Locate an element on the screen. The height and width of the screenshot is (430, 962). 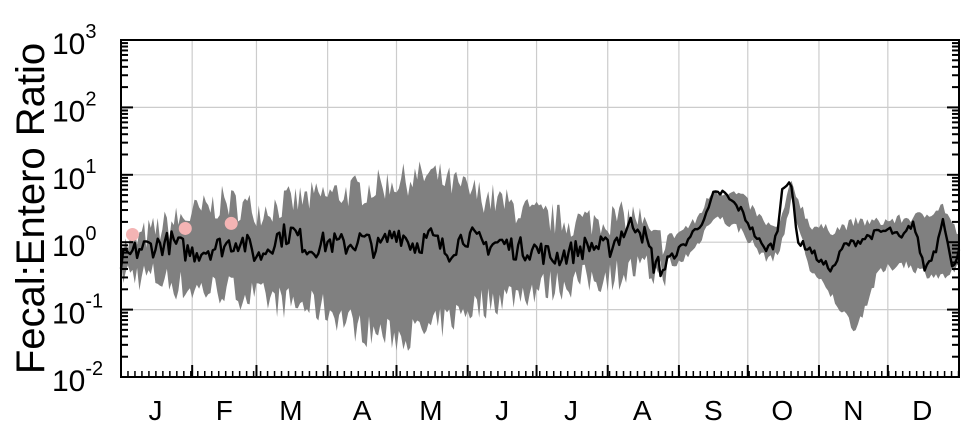
x-tick-label: F is located at coordinates (224, 410).